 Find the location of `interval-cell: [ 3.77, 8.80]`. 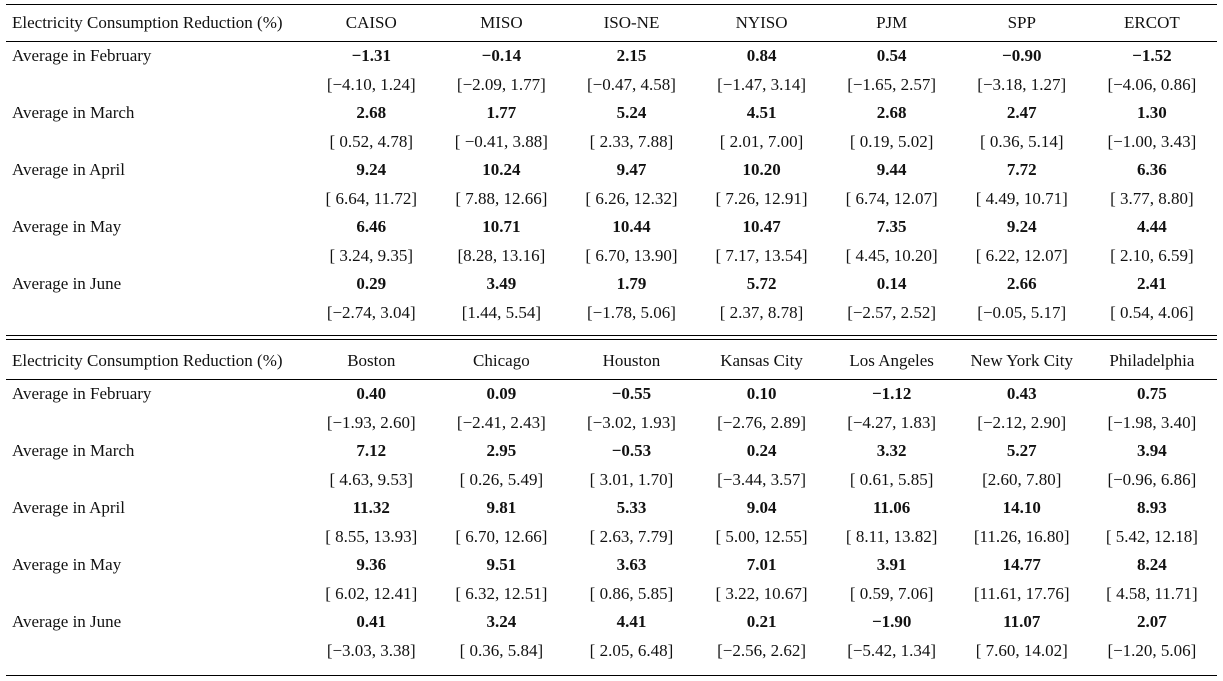

interval-cell: [ 3.77, 8.80] is located at coordinates (1152, 198).